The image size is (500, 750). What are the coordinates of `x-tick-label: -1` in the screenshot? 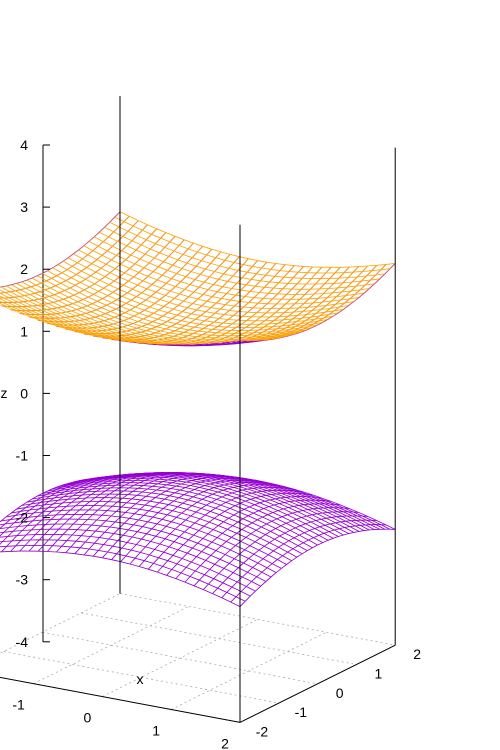 It's located at (18, 705).